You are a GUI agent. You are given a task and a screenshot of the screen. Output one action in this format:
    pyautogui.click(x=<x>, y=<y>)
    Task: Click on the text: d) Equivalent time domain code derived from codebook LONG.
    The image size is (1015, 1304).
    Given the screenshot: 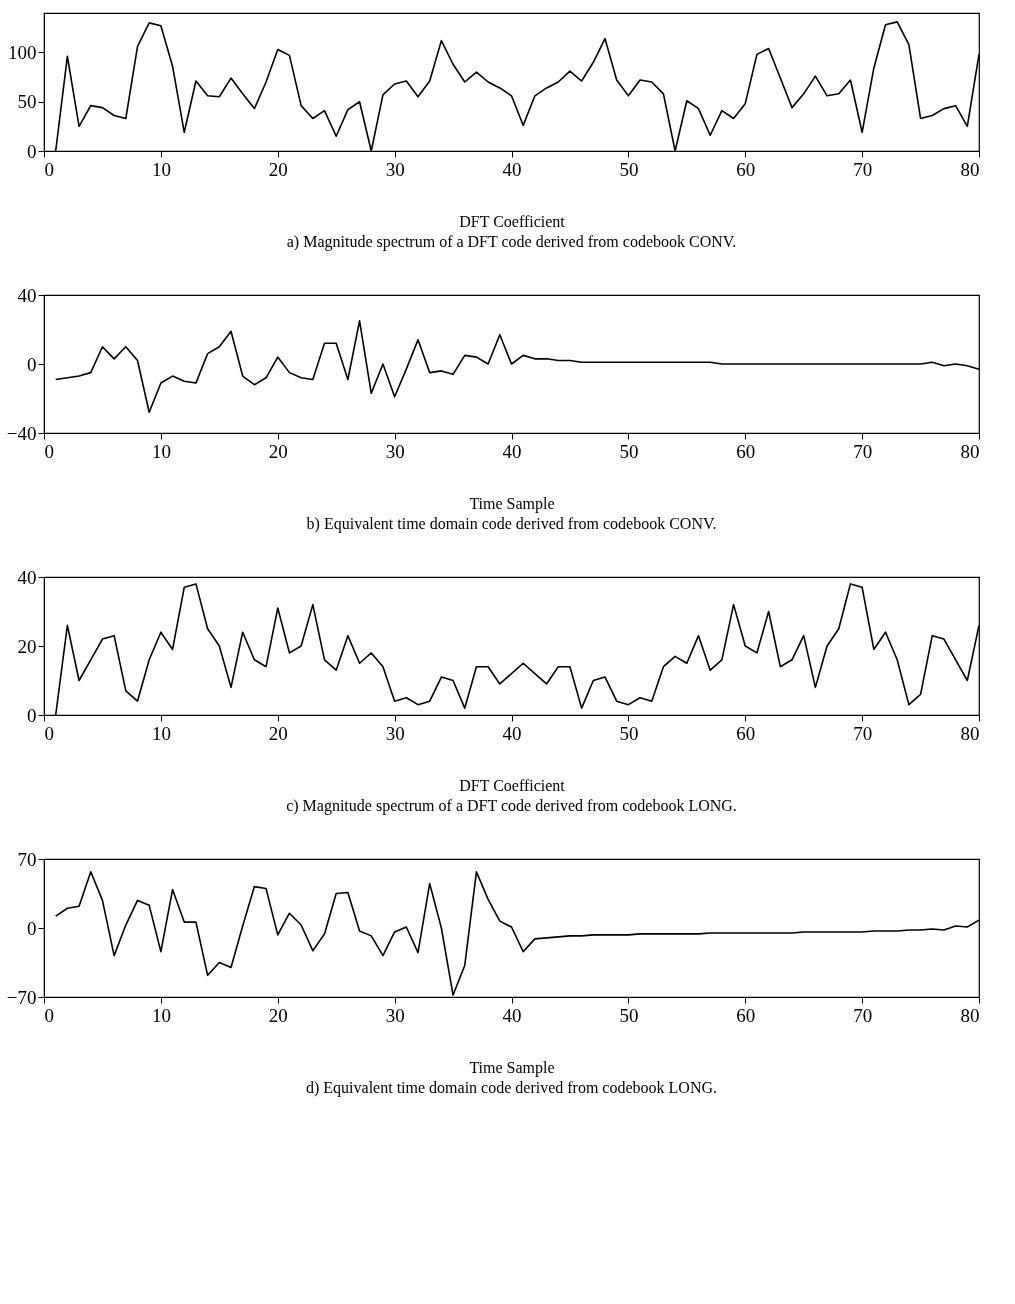 What is the action you would take?
    pyautogui.click(x=511, y=1088)
    